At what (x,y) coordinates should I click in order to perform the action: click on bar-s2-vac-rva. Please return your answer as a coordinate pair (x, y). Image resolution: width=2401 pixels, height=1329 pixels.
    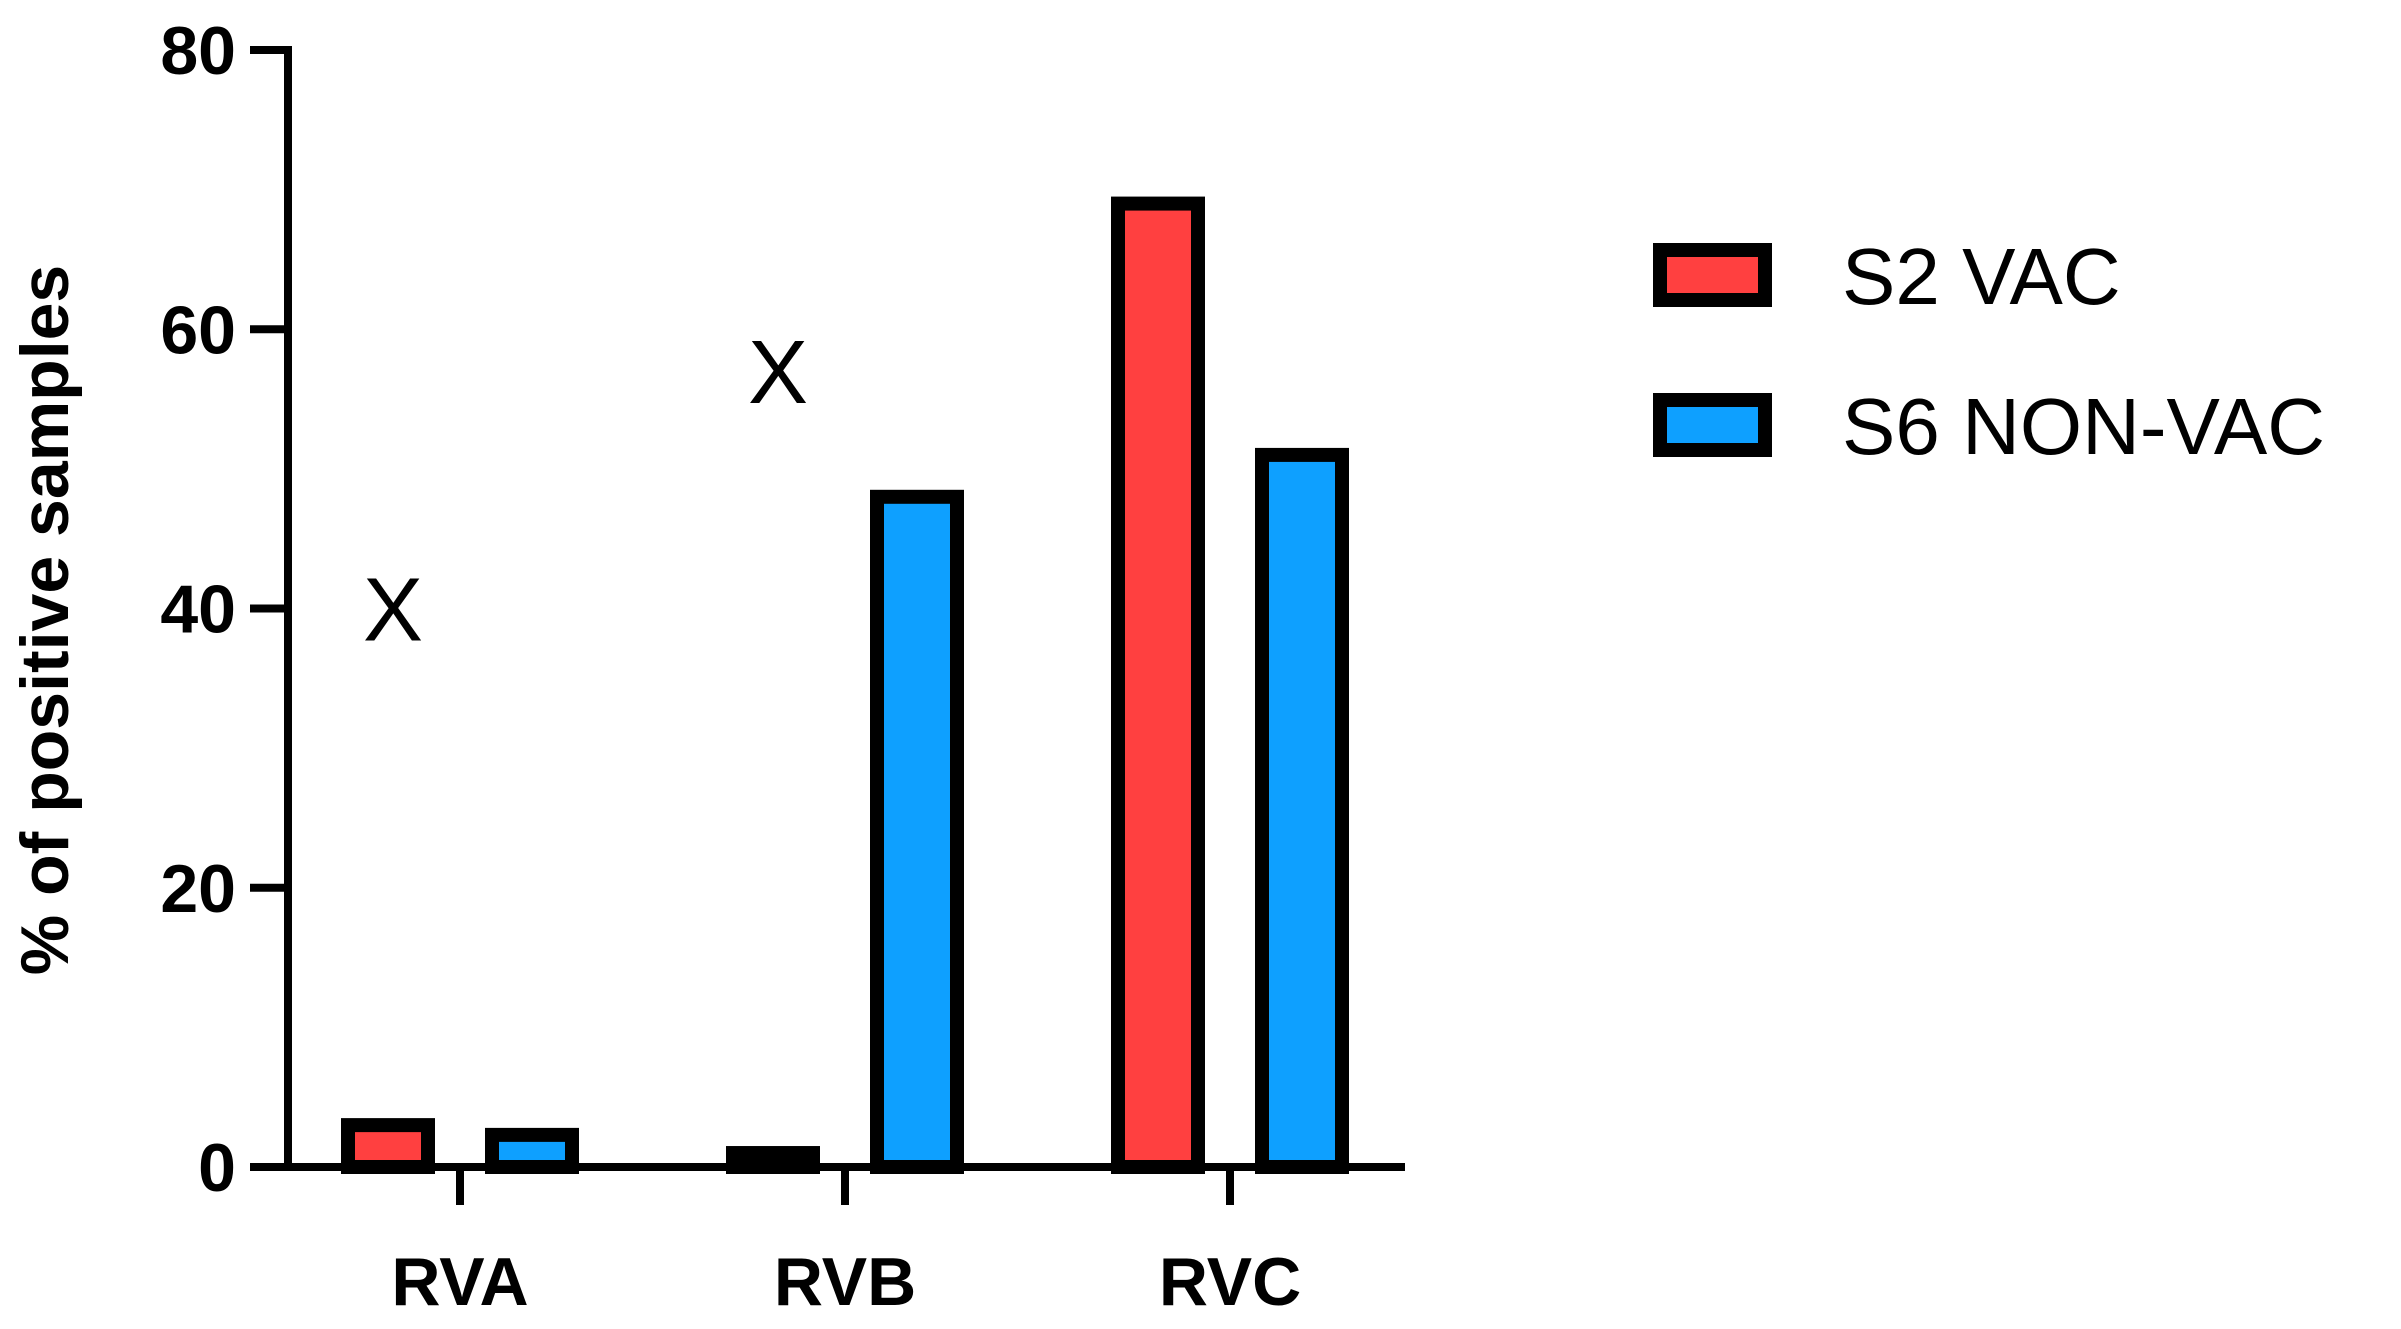
    Looking at the image, I should click on (388, 1146).